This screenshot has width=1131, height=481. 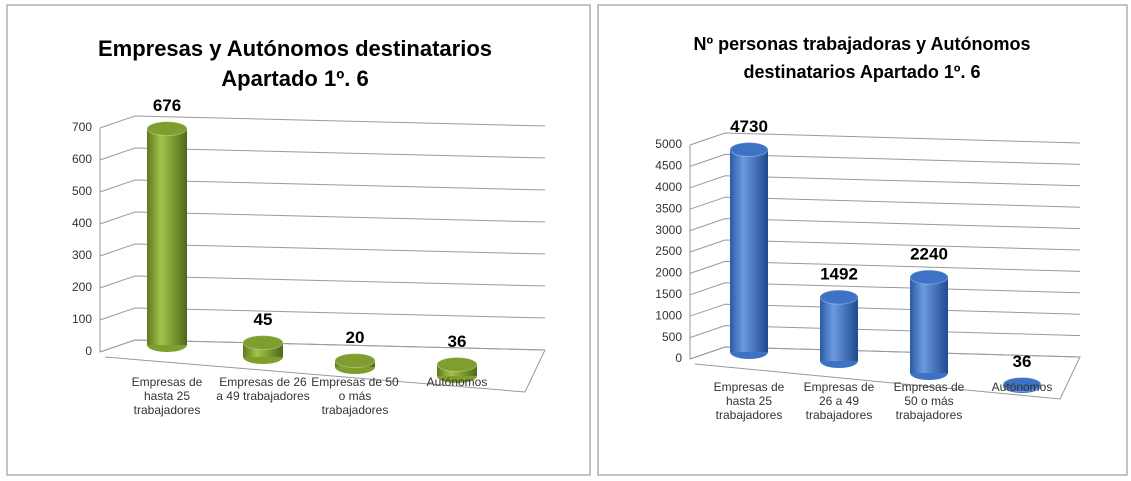 What do you see at coordinates (82, 319) in the screenshot?
I see `y-tick-label: 100` at bounding box center [82, 319].